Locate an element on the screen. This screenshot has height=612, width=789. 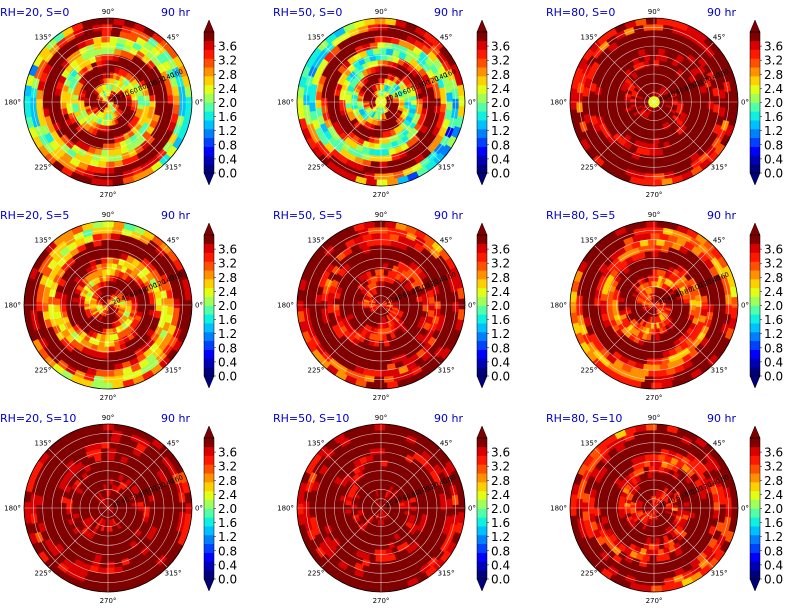
colorbar-tick-label: 2.0 is located at coordinates (500, 103).